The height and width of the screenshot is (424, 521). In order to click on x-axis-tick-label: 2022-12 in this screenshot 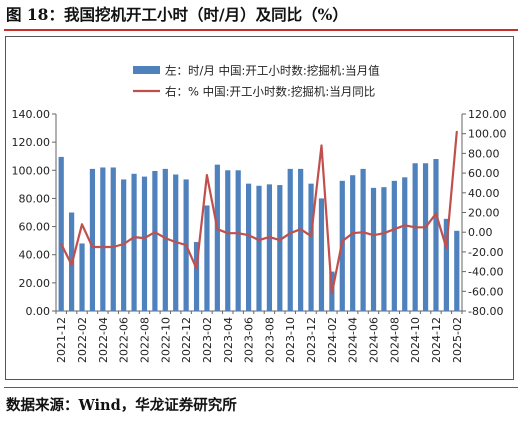, I will do `click(186, 340)`.